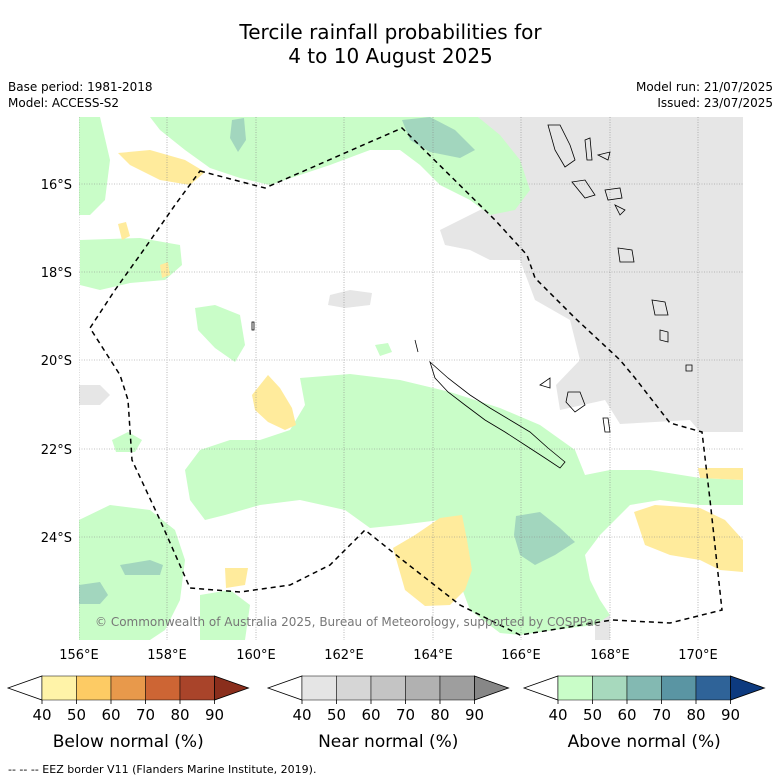  Describe the element at coordinates (610, 655) in the screenshot. I see `lon-tick: 168°E` at that location.